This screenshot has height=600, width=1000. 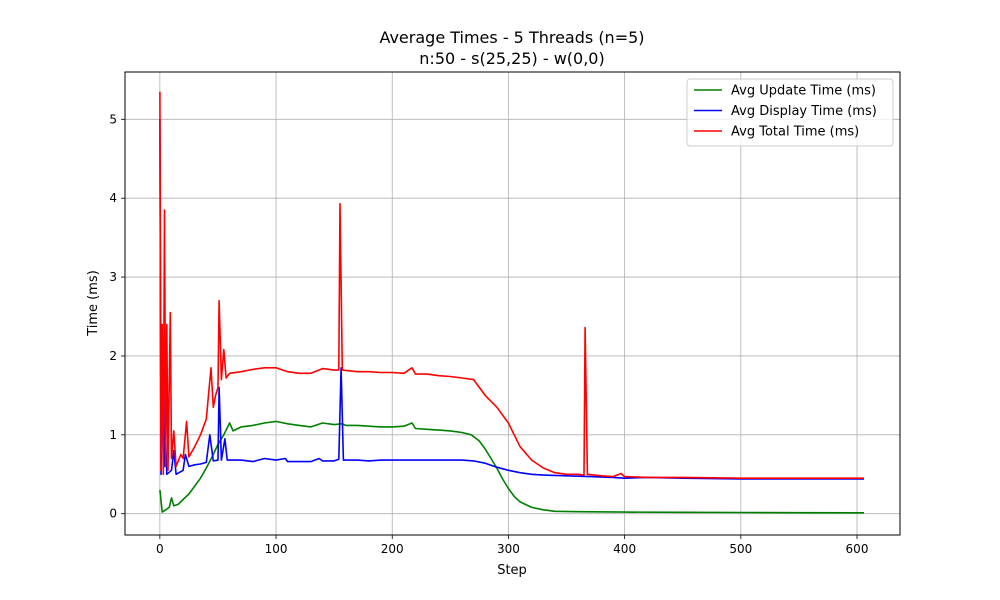 What do you see at coordinates (113, 119) in the screenshot?
I see `y-tick-label: 5` at bounding box center [113, 119].